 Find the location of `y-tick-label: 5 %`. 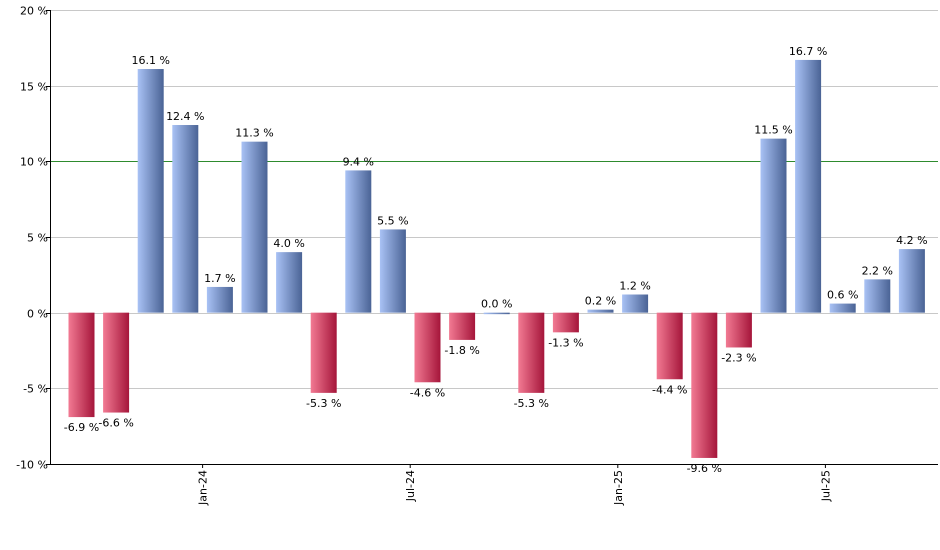

y-tick-label: 5 % is located at coordinates (37, 238).